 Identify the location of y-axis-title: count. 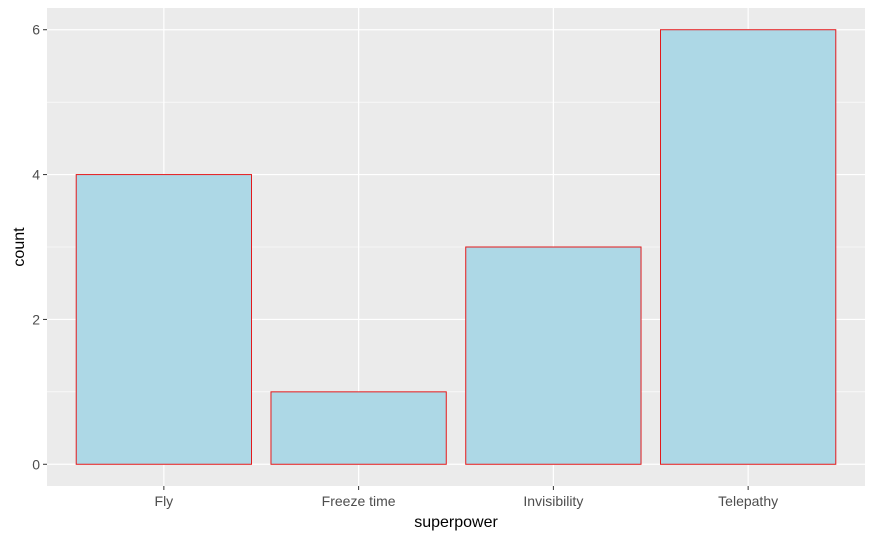
(19, 247).